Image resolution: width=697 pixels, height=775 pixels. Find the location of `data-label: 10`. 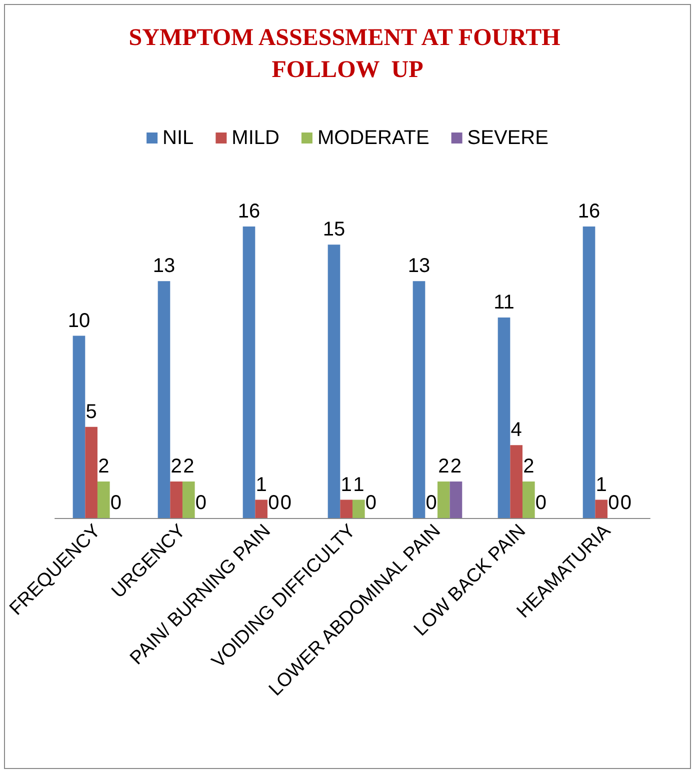

data-label: 10 is located at coordinates (79, 321).